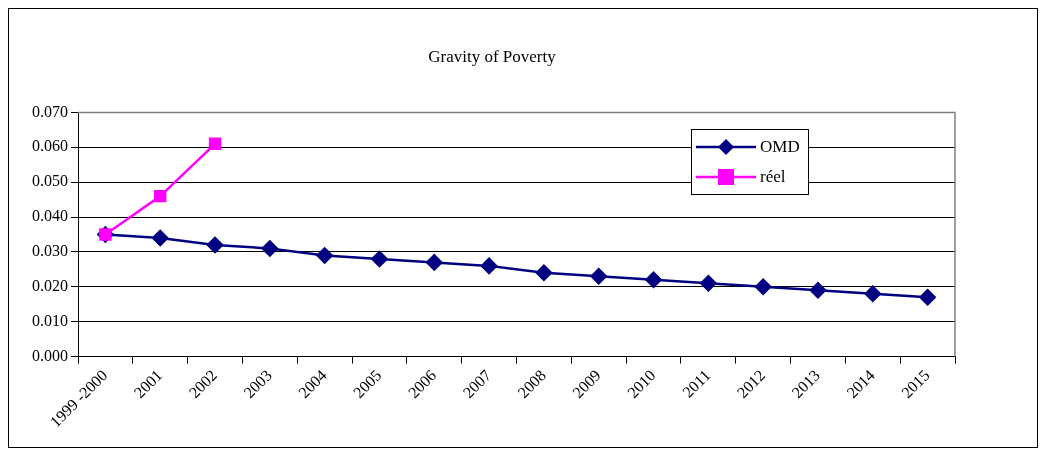 This screenshot has height=455, width=1046. I want to click on x-tick-label: 2001, so click(148, 384).